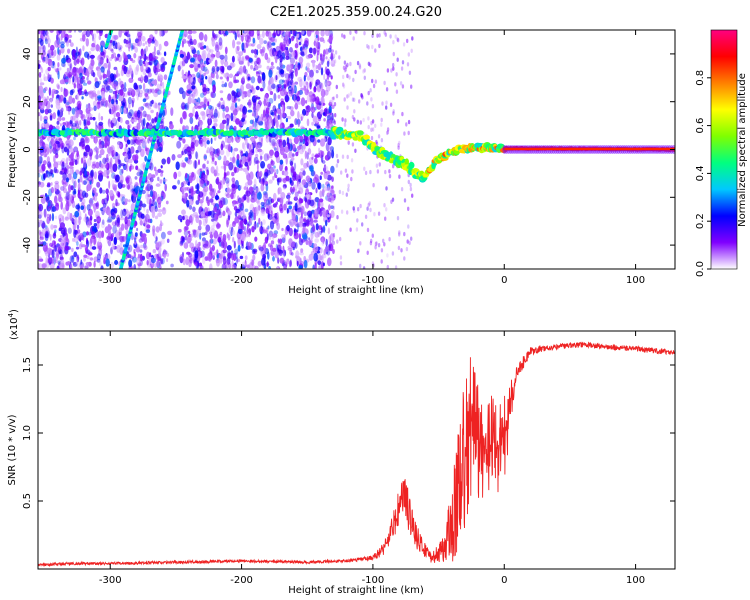 This screenshot has height=600, width=750. What do you see at coordinates (84, 133) in the screenshot?
I see `spectrogram-band-mark` at bounding box center [84, 133].